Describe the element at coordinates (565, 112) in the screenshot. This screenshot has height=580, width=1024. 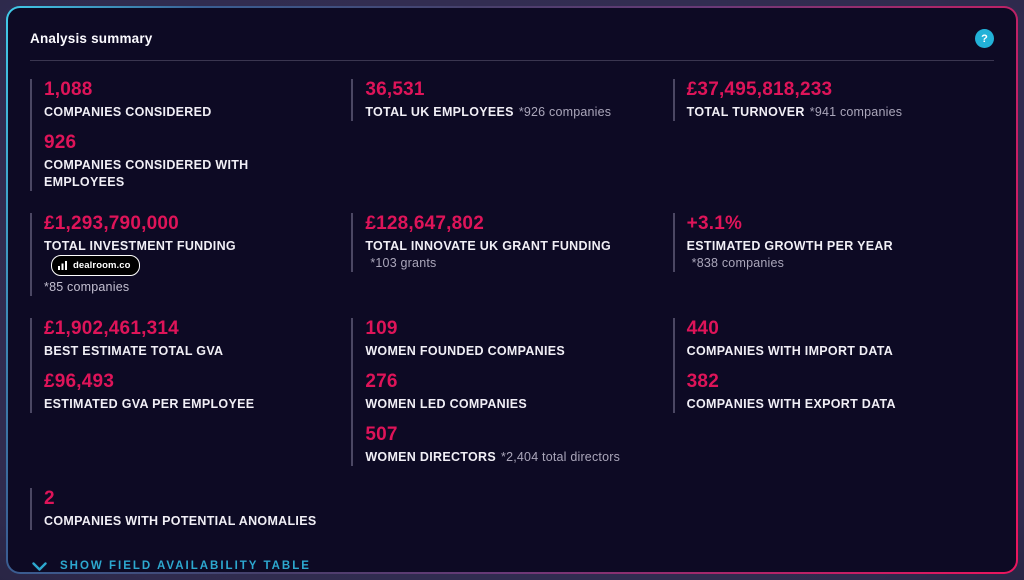
I see `metric-note: *926 companies` at that location.